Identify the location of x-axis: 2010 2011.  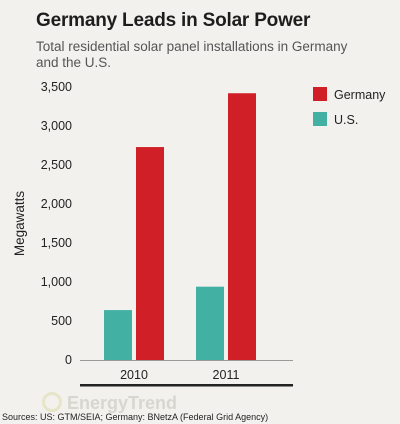
(186, 373).